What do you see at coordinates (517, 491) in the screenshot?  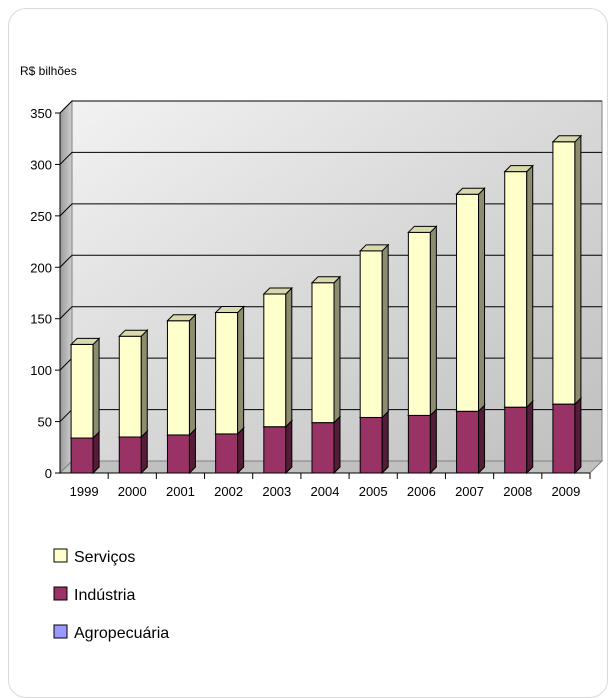 I see `x-tick-label: 2008` at bounding box center [517, 491].